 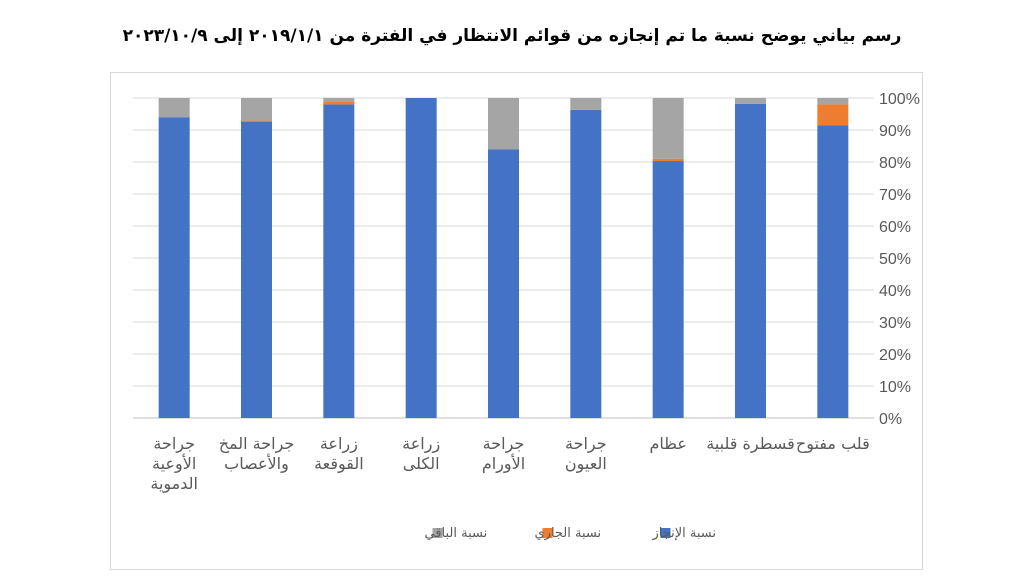 I want to click on x-axis-label: والأعصاب, so click(x=256, y=463).